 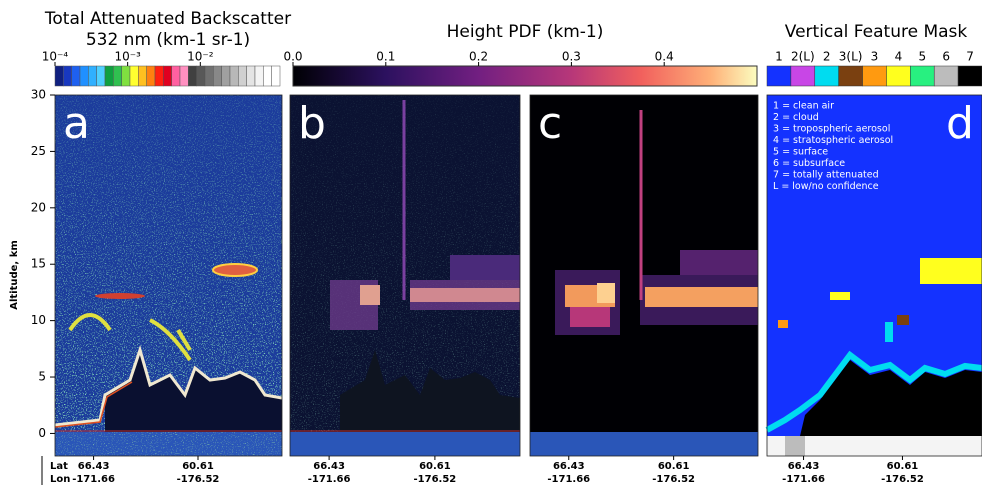 What do you see at coordinates (899, 57) in the screenshot?
I see `category-label: 4` at bounding box center [899, 57].